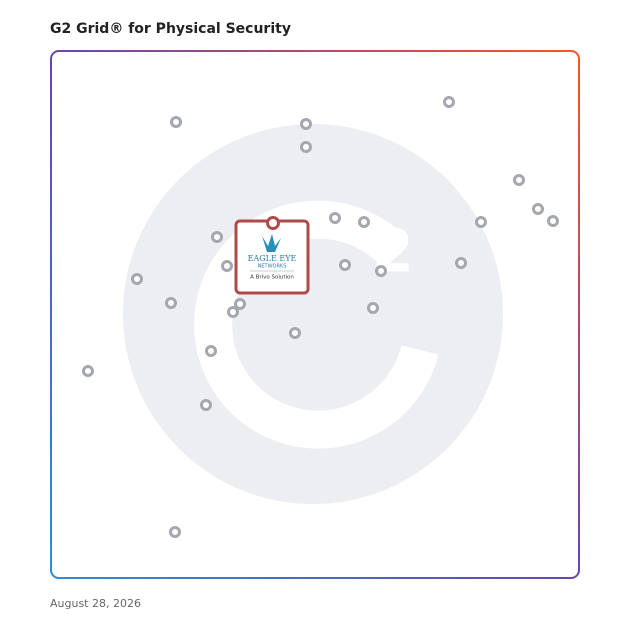 This screenshot has width=628, height=628. What do you see at coordinates (272, 267) in the screenshot?
I see `logo-subname: NETWORKS` at bounding box center [272, 267].